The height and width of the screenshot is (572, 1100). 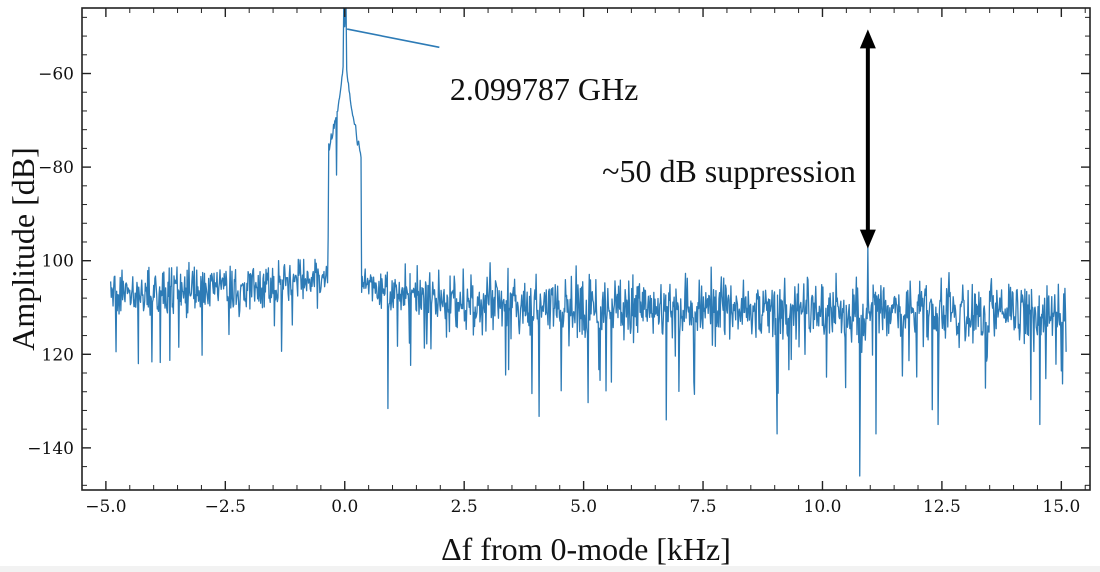 What do you see at coordinates (58, 262) in the screenshot?
I see `y-tick-label: 100` at bounding box center [58, 262].